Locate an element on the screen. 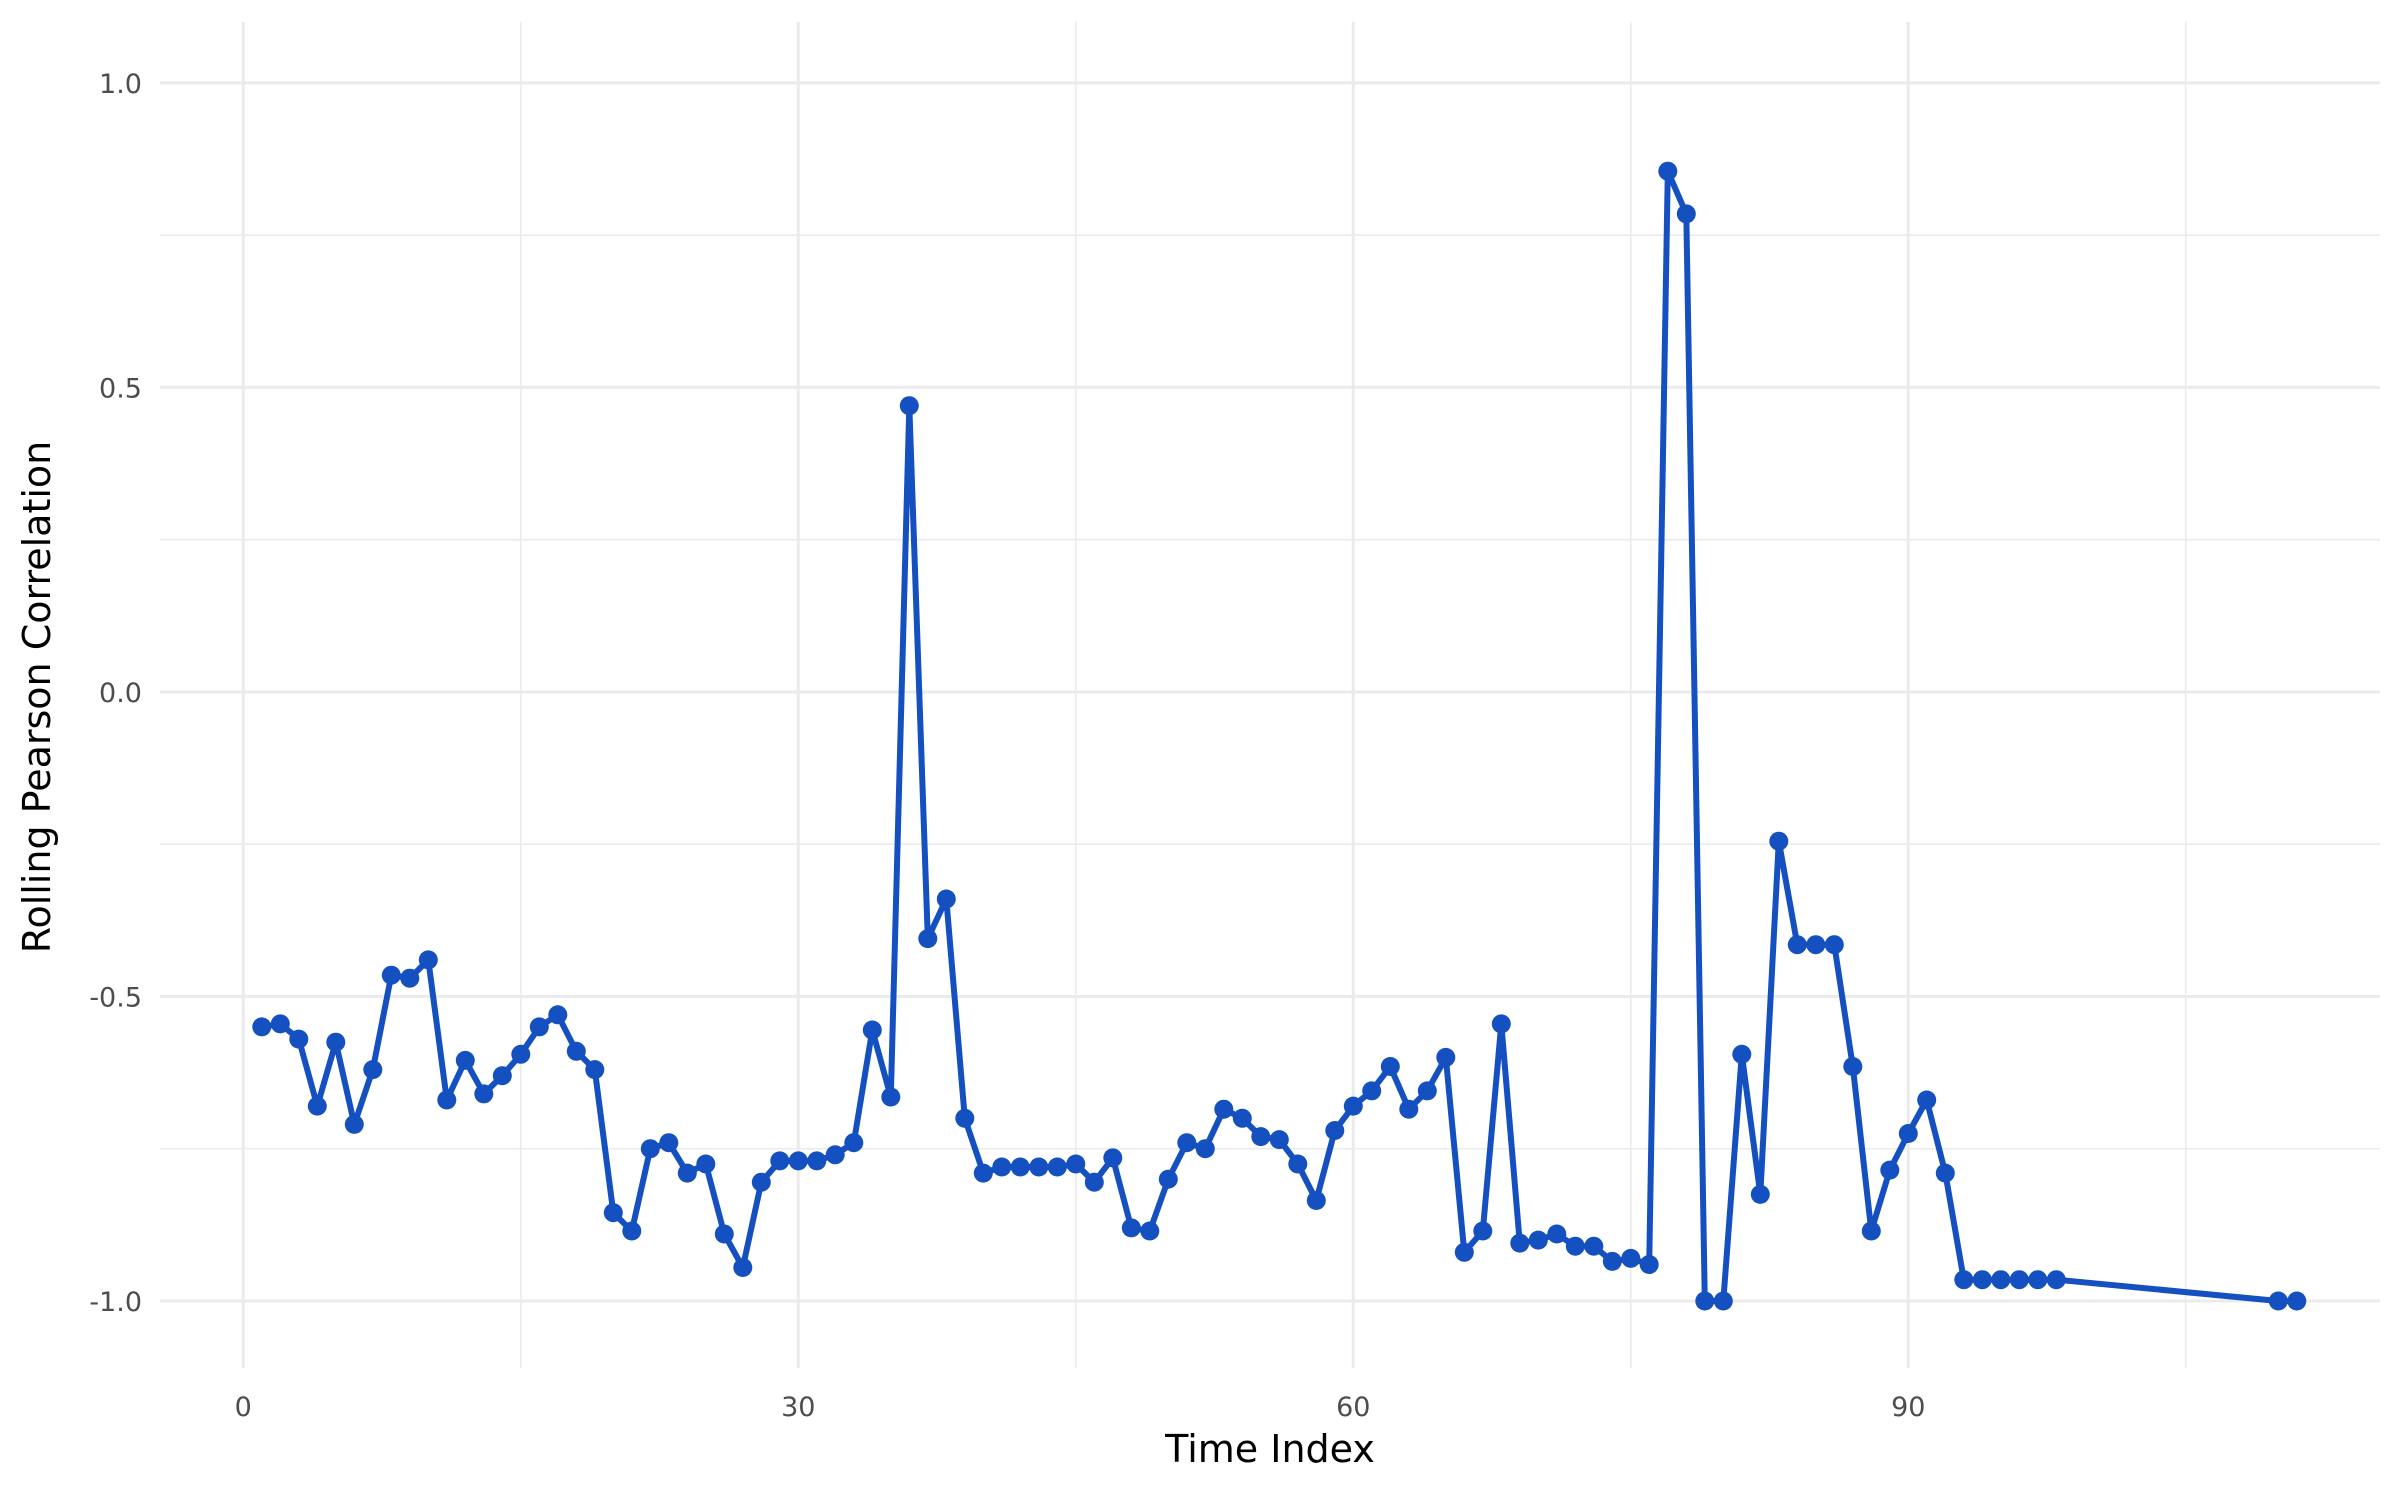 The width and height of the screenshot is (2400, 1500). y-tick-label: -1.0 is located at coordinates (115, 1302).